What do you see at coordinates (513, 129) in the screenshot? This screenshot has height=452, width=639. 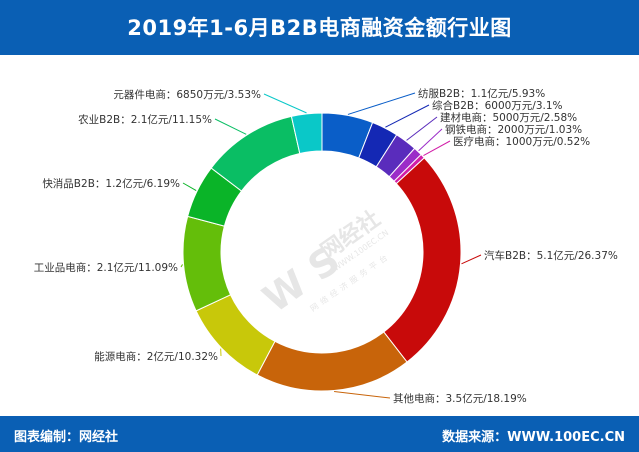 I see `segment-label: 钢铁电商：2000万元/1.03%` at bounding box center [513, 129].